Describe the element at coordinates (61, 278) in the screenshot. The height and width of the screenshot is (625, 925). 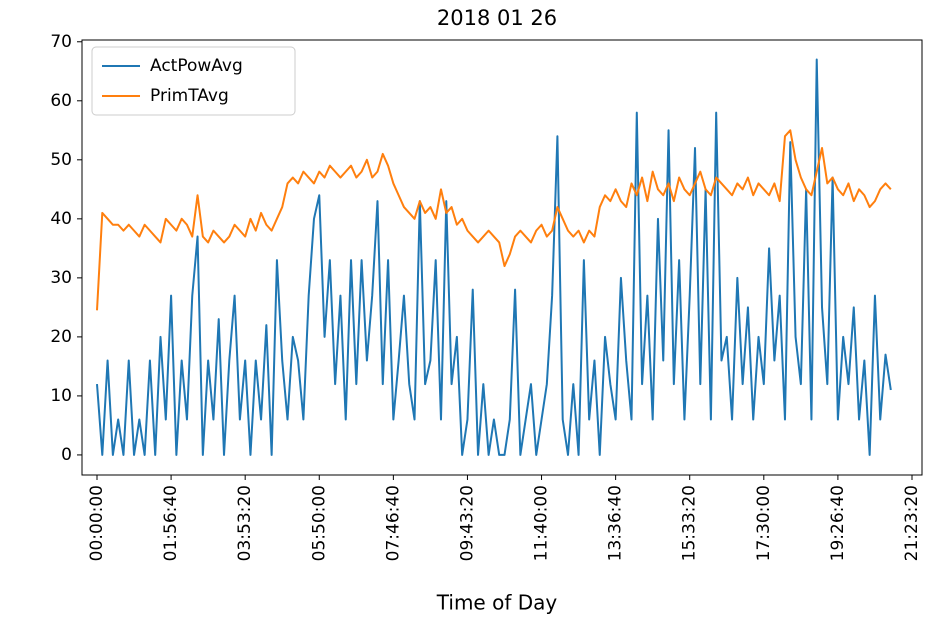
I see `y-tick-label: 30` at that location.